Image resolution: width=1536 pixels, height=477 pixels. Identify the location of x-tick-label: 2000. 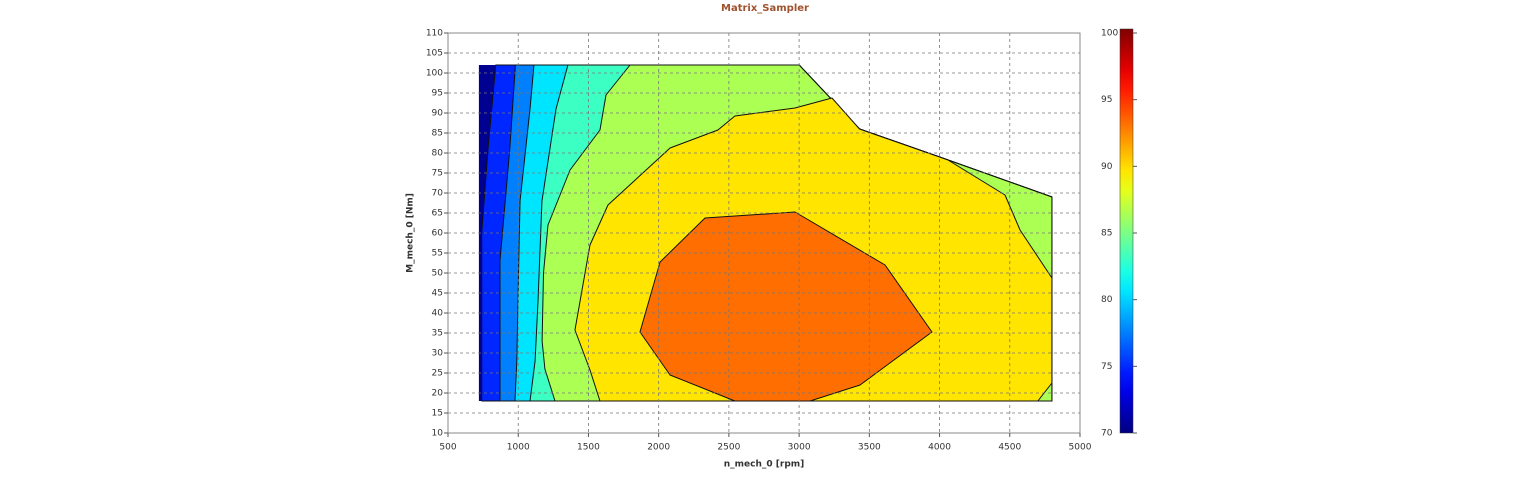
(658, 448).